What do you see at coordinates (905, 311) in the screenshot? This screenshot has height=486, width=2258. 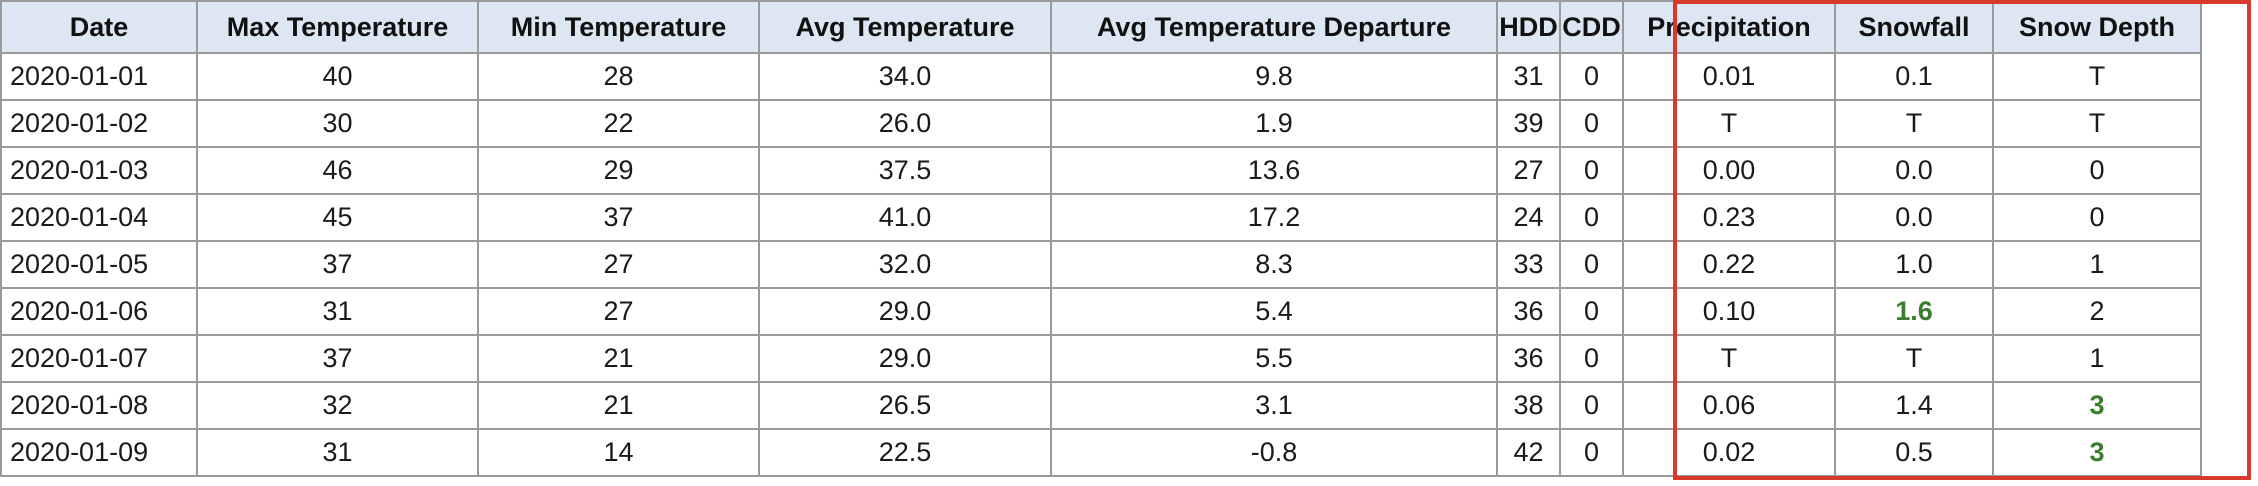 I see `cell-avg-temperature: 29.0` at bounding box center [905, 311].